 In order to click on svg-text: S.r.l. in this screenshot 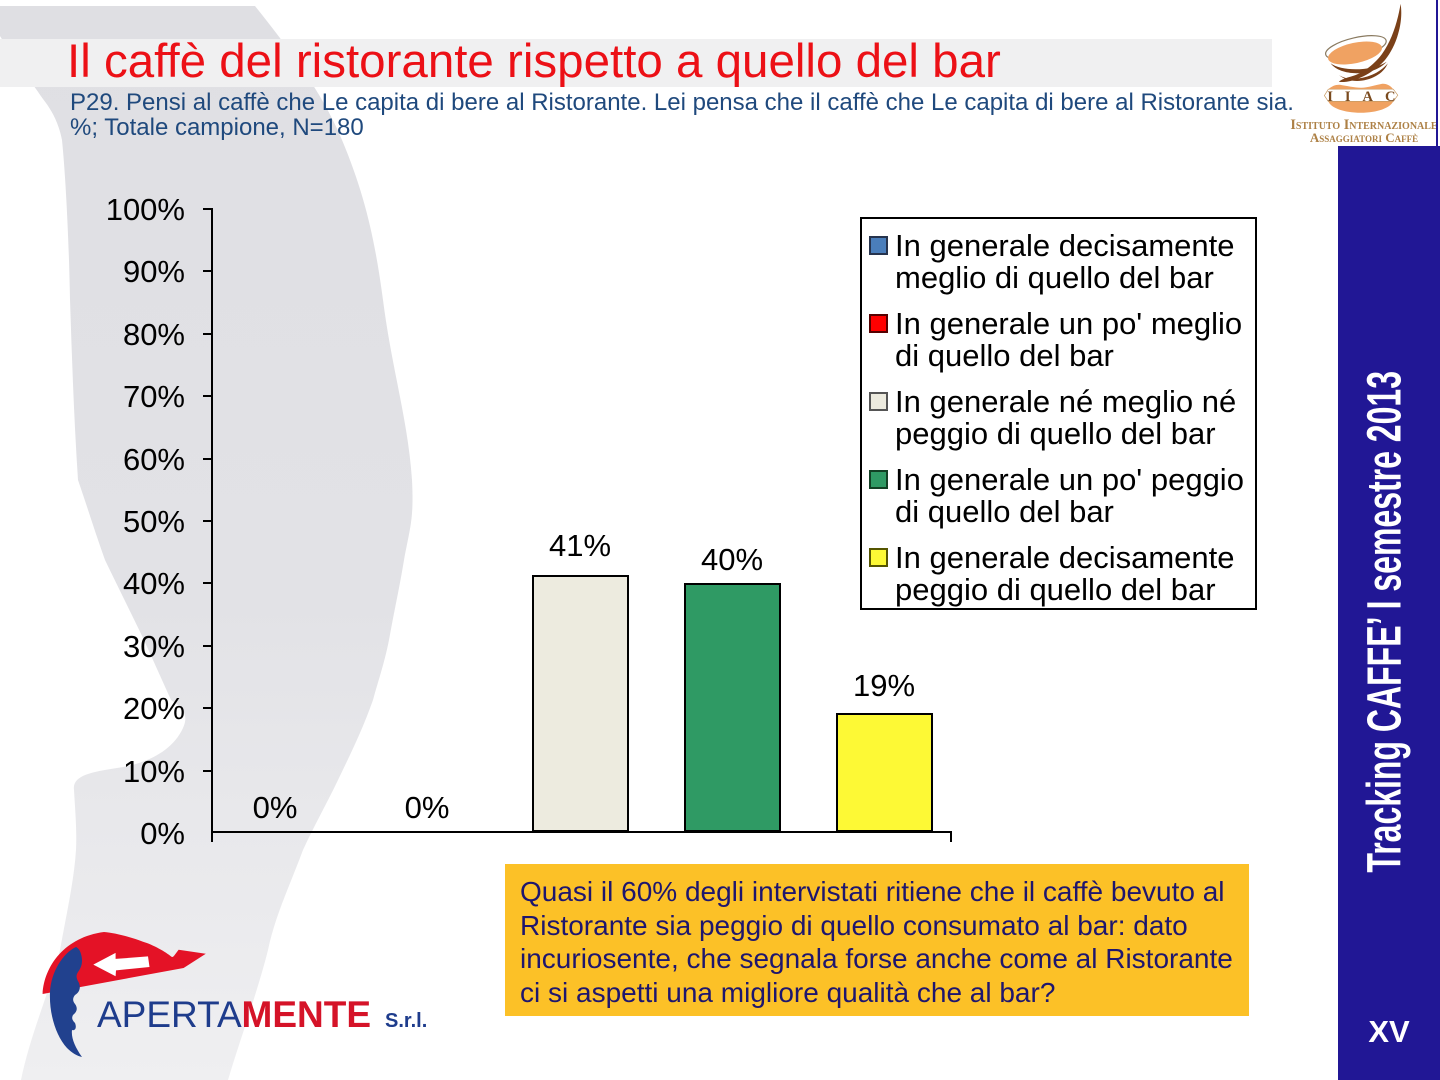, I will do `click(406, 1021)`.